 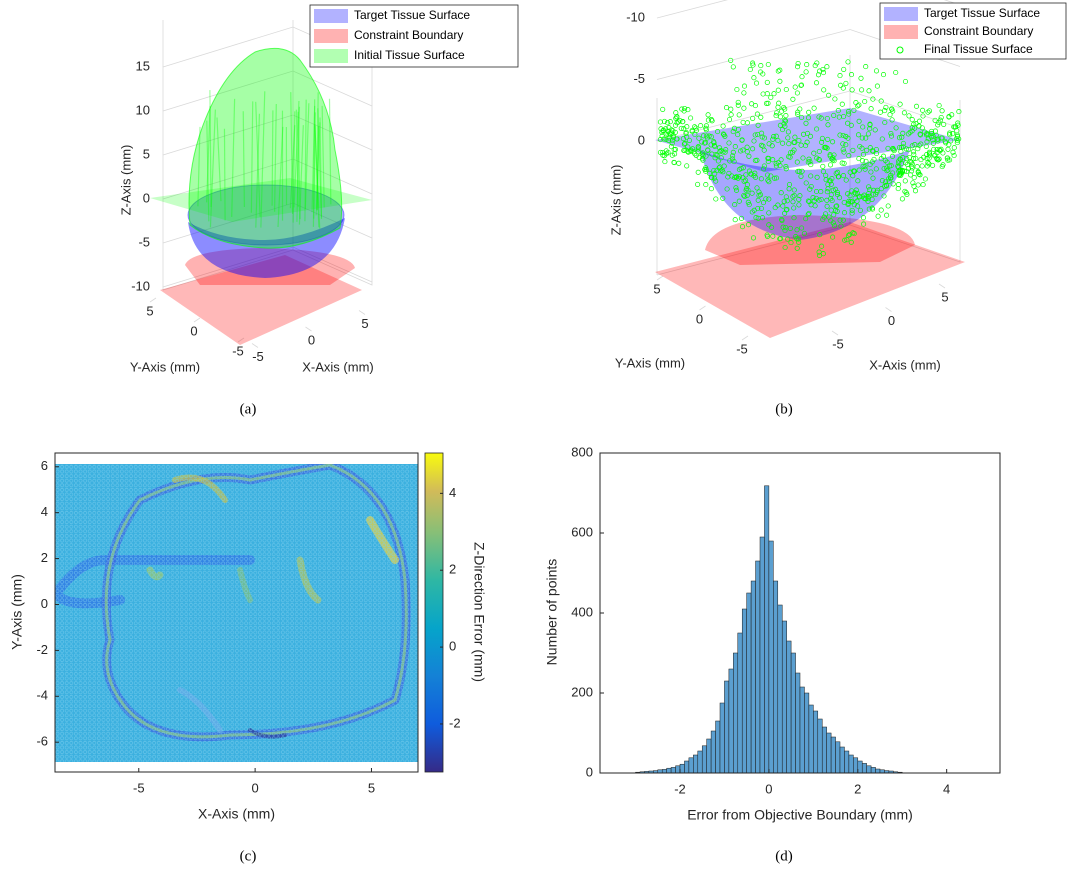 What do you see at coordinates (364, 323) in the screenshot?
I see `x-tick-label: 5` at bounding box center [364, 323].